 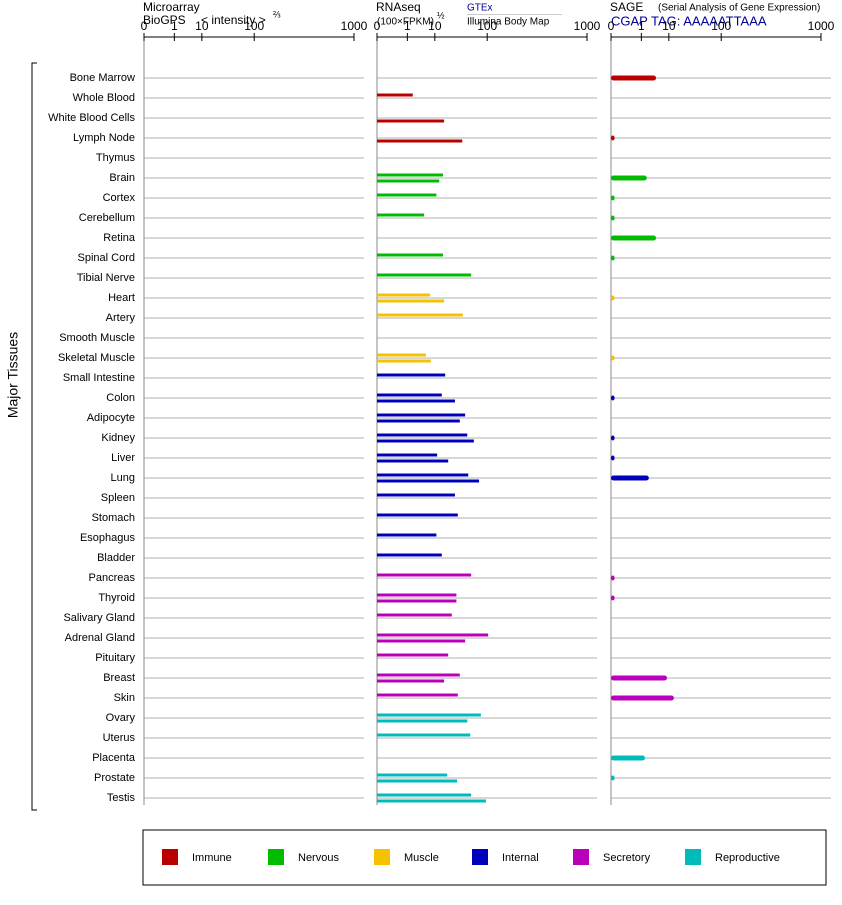 I want to click on x-axis-label-power: ½, so click(x=441, y=15).